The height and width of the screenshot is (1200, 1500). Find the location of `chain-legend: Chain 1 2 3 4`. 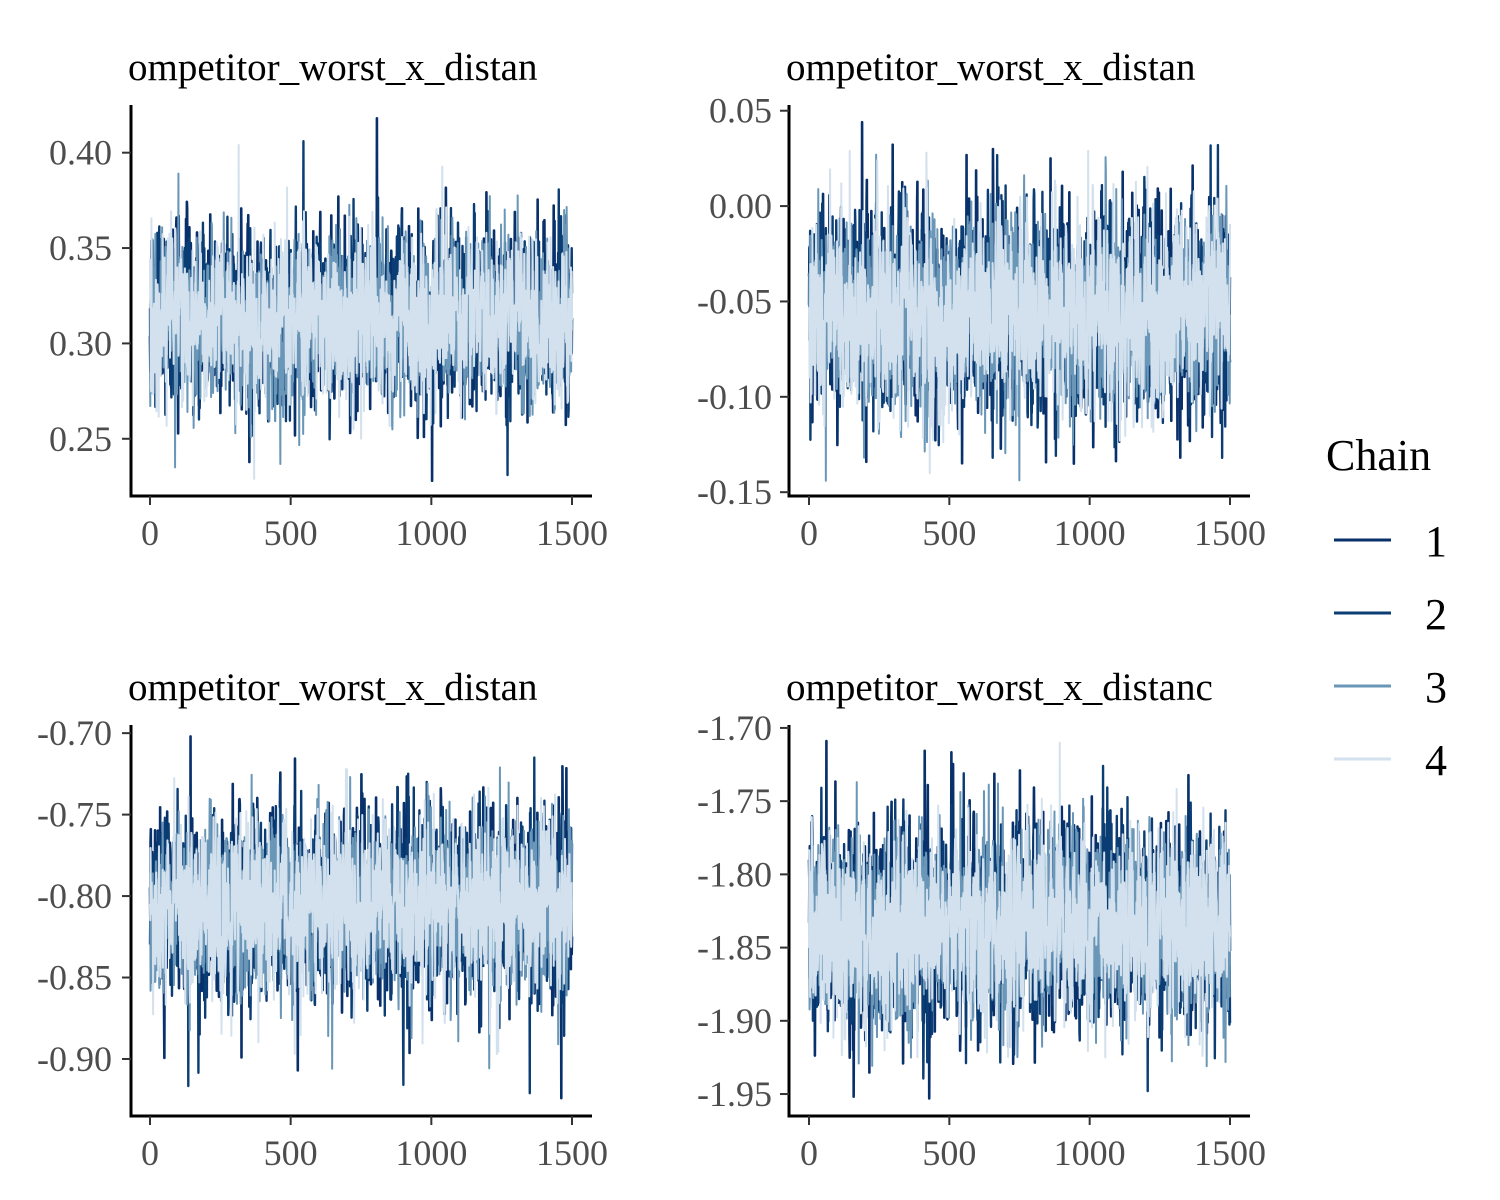

chain-legend: Chain 1 2 3 4 is located at coordinates (1386, 608).